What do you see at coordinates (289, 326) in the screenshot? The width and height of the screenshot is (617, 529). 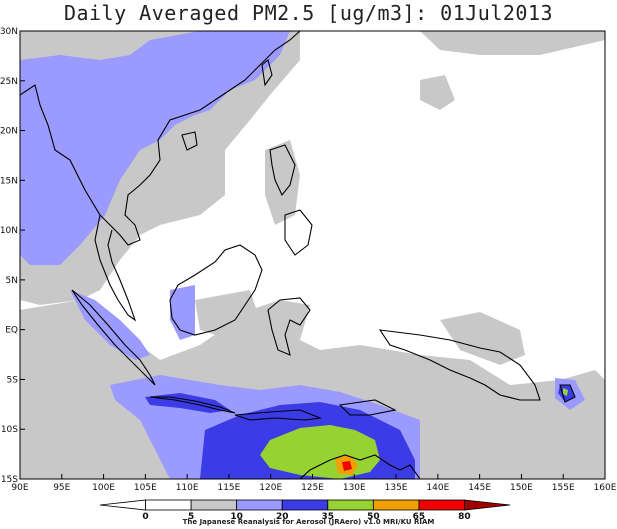 I see `sulawesi` at bounding box center [289, 326].